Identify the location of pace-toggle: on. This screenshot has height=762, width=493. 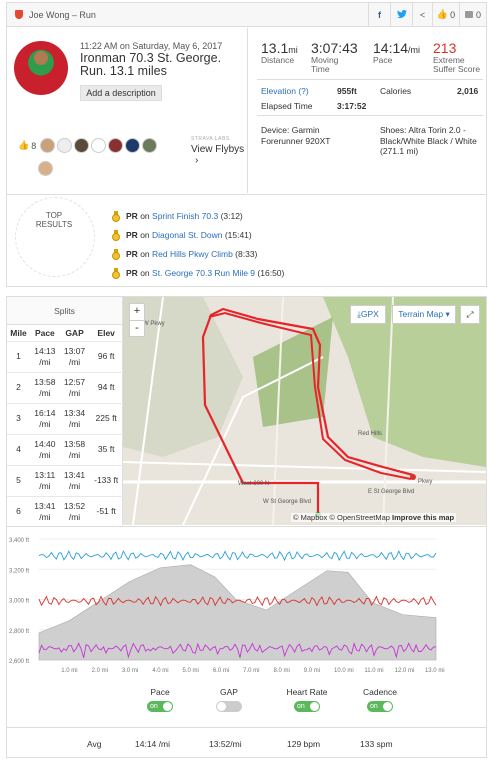
(160, 706).